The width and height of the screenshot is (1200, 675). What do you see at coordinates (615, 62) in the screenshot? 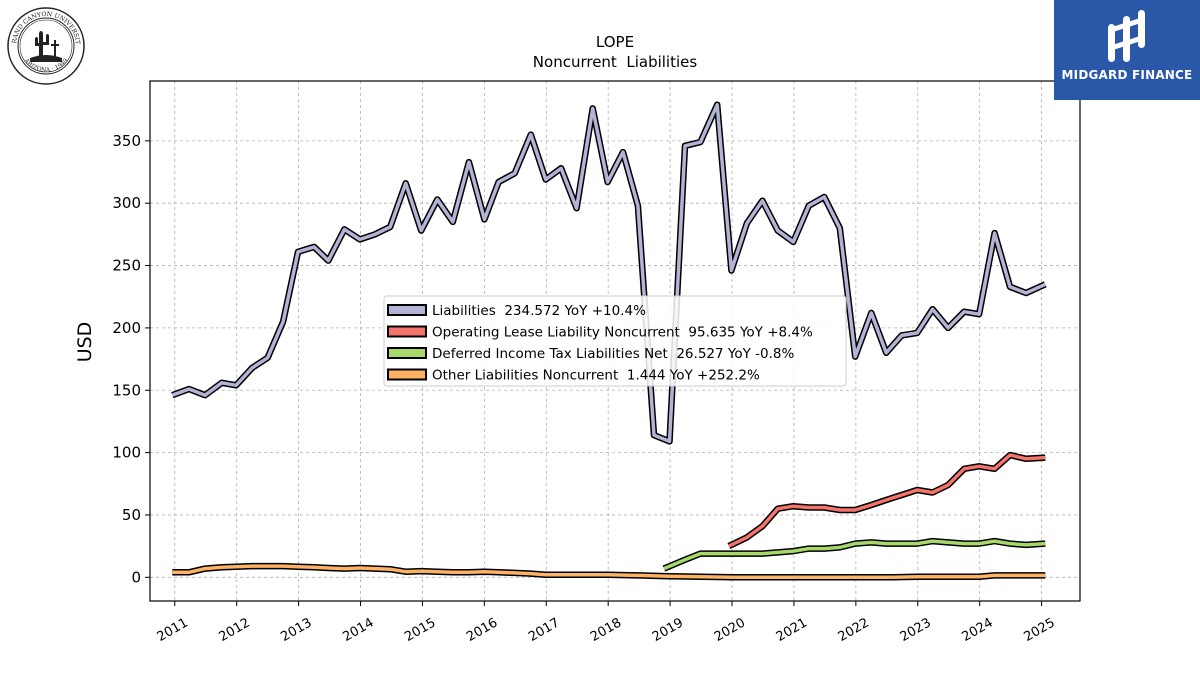
I see `chart-subtitle: Noncurrent Liabilities` at bounding box center [615, 62].